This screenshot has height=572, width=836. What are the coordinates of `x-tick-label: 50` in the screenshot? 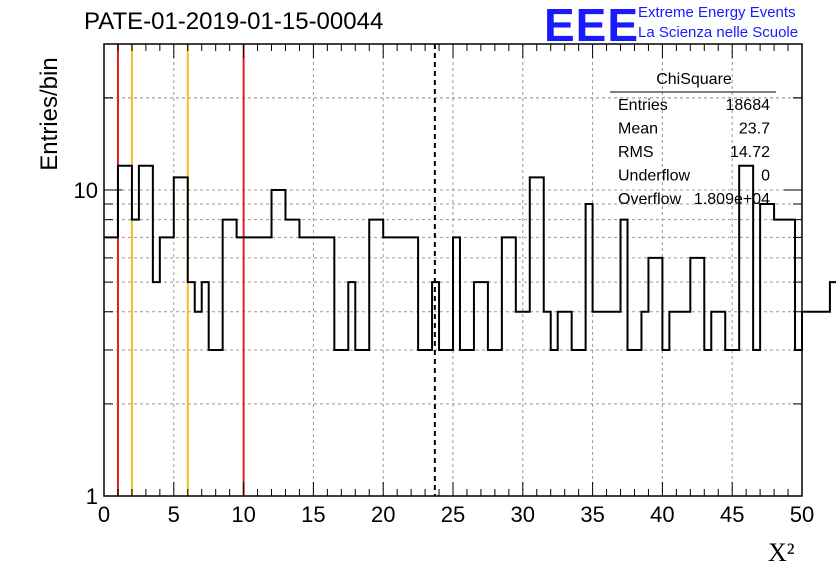 It's located at (802, 514).